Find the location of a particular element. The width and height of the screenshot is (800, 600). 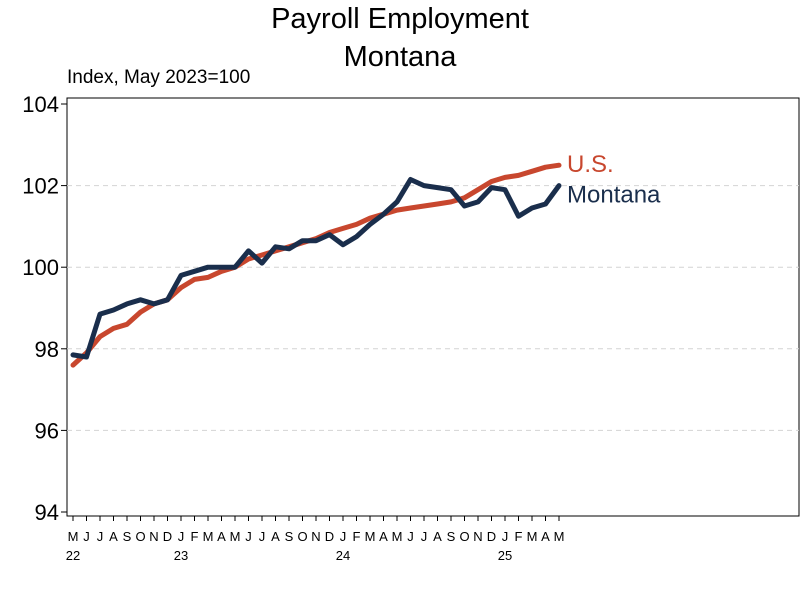

x-year-label: 25 is located at coordinates (505, 555).